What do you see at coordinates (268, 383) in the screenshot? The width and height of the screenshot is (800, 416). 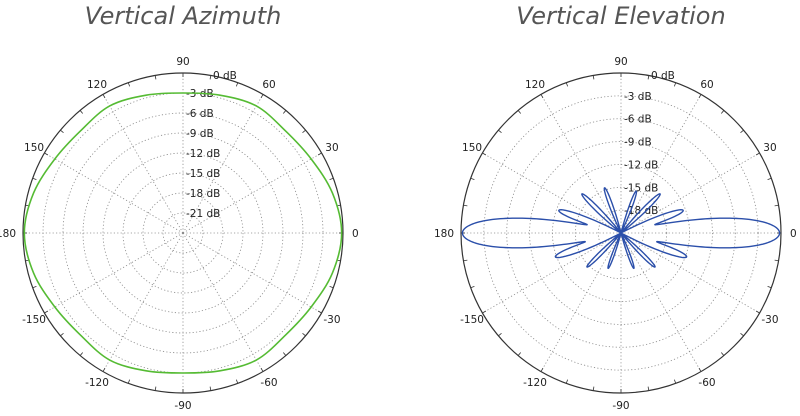 I see `angle-label-minus-60: -60` at bounding box center [268, 383].